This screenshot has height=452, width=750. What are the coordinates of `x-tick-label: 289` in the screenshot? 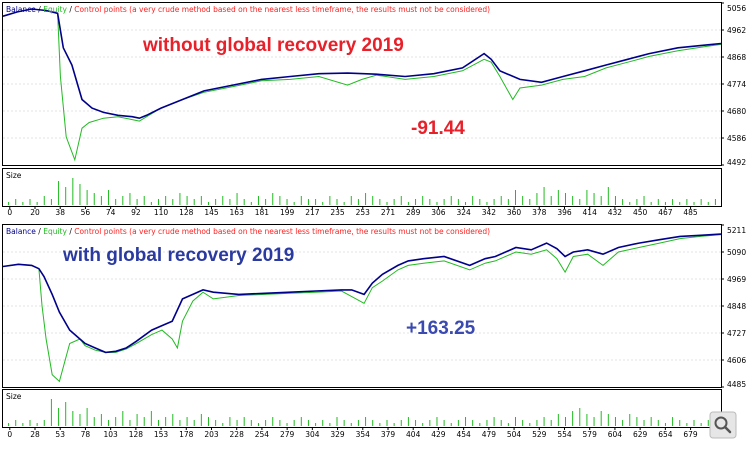 It's located at (413, 212).